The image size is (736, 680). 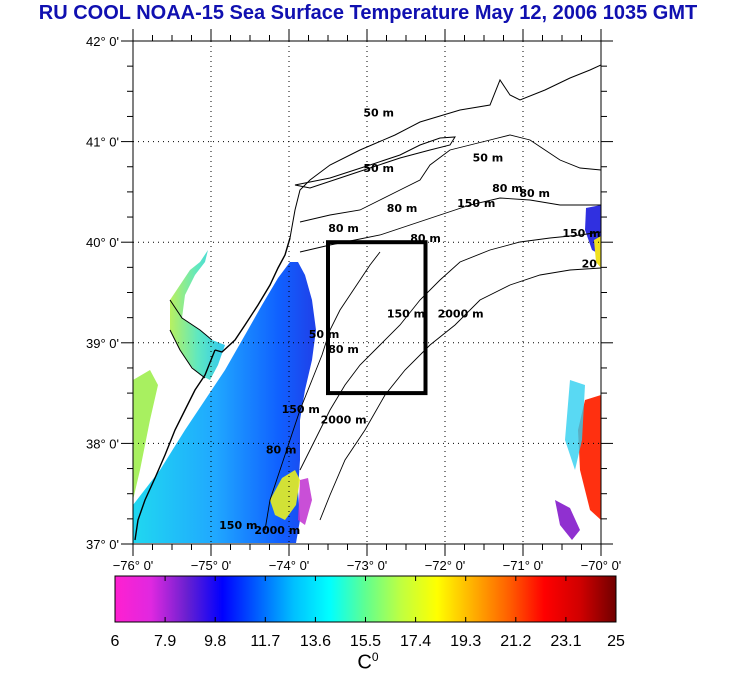 I want to click on colorbar-unit: C0, so click(x=368, y=662).